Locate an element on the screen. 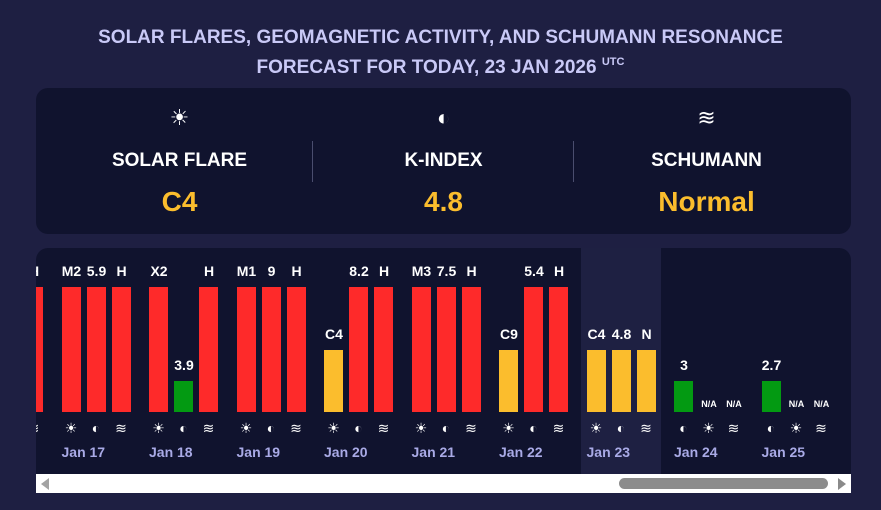 Image resolution: width=881 pixels, height=510 pixels. summary-label: SOLAR FLARE is located at coordinates (179, 160).